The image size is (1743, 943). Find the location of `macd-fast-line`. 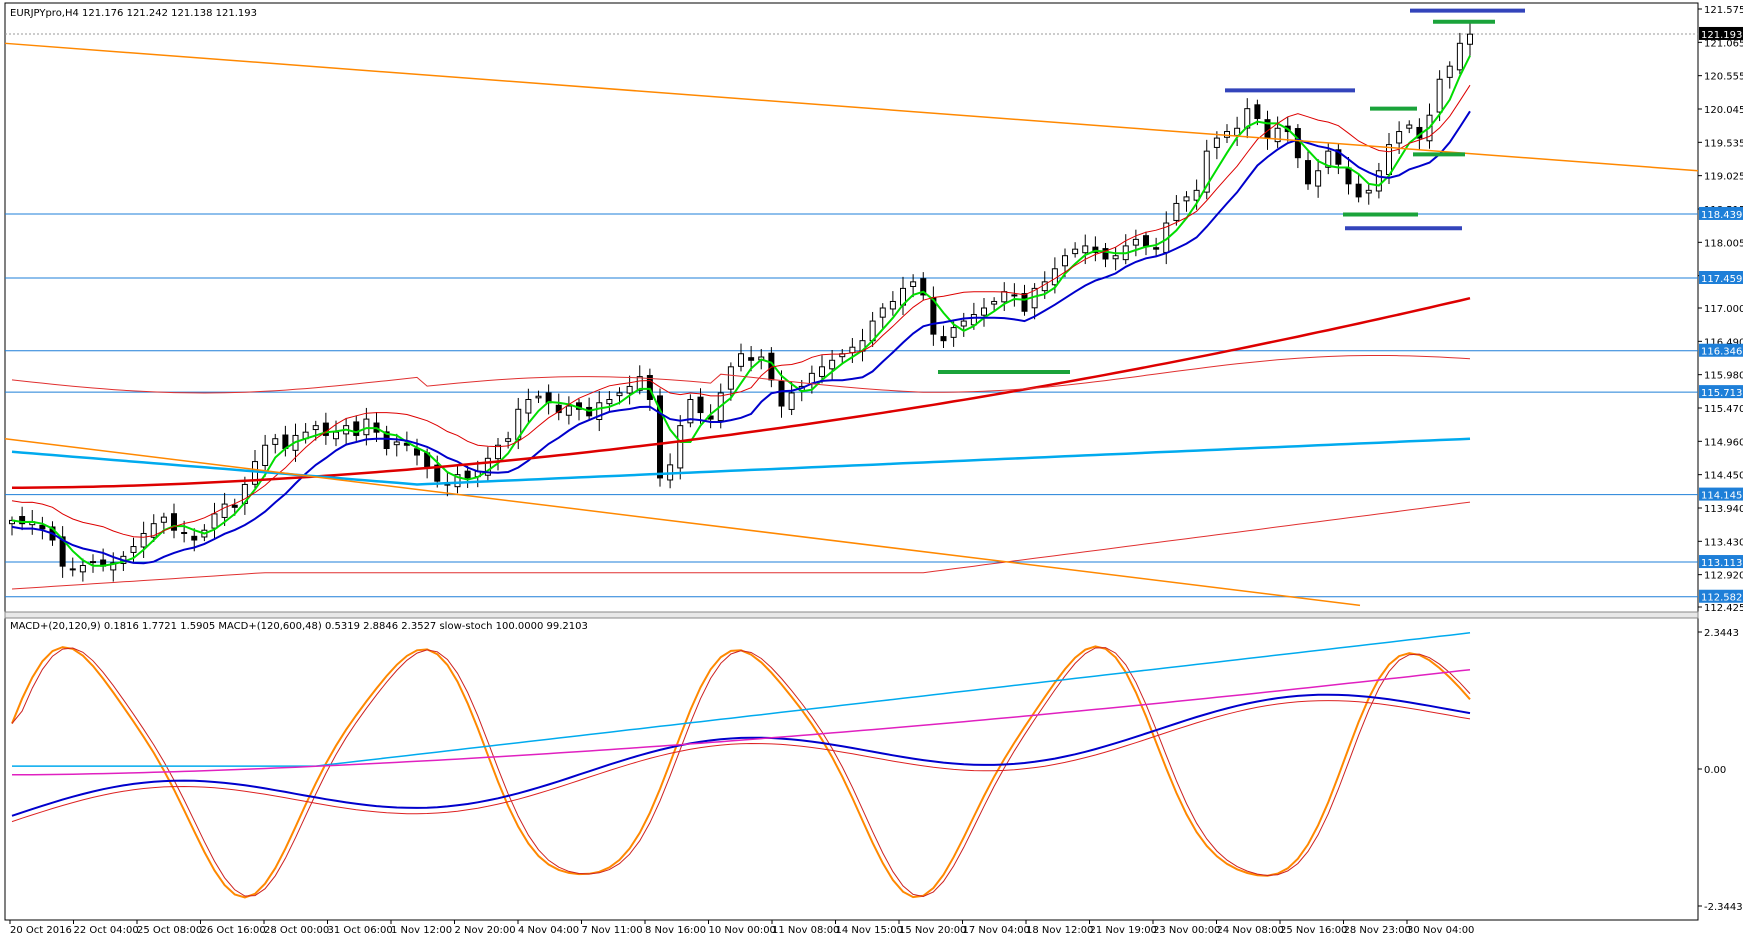

macd-fast-line is located at coordinates (741, 755).